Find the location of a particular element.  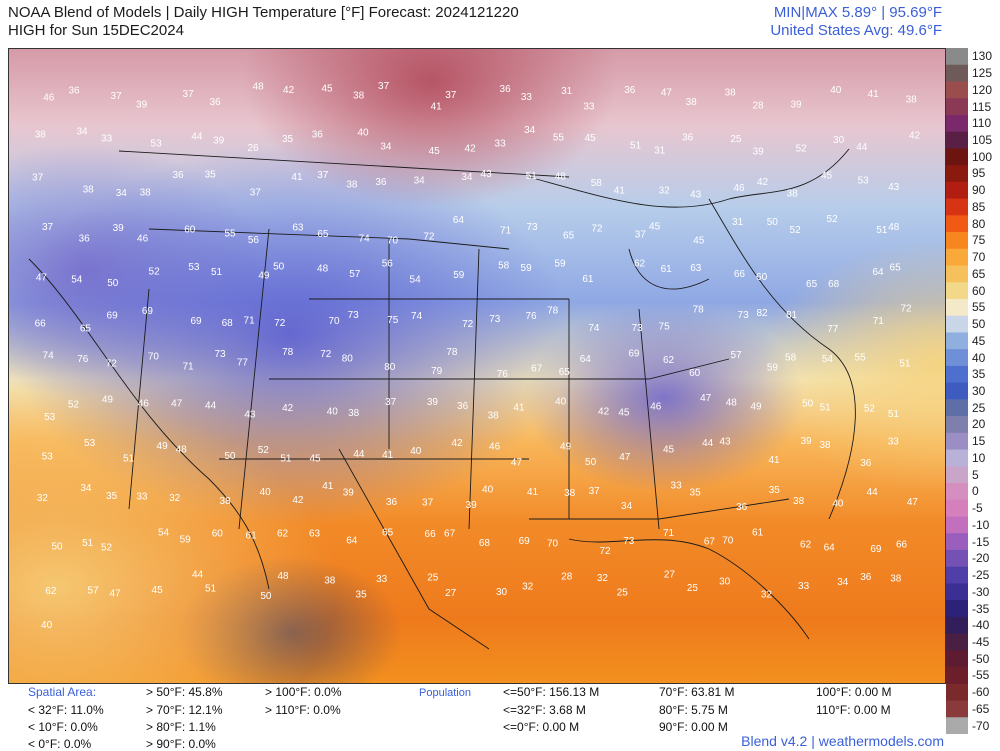

temperature-label: 68 is located at coordinates (834, 284).